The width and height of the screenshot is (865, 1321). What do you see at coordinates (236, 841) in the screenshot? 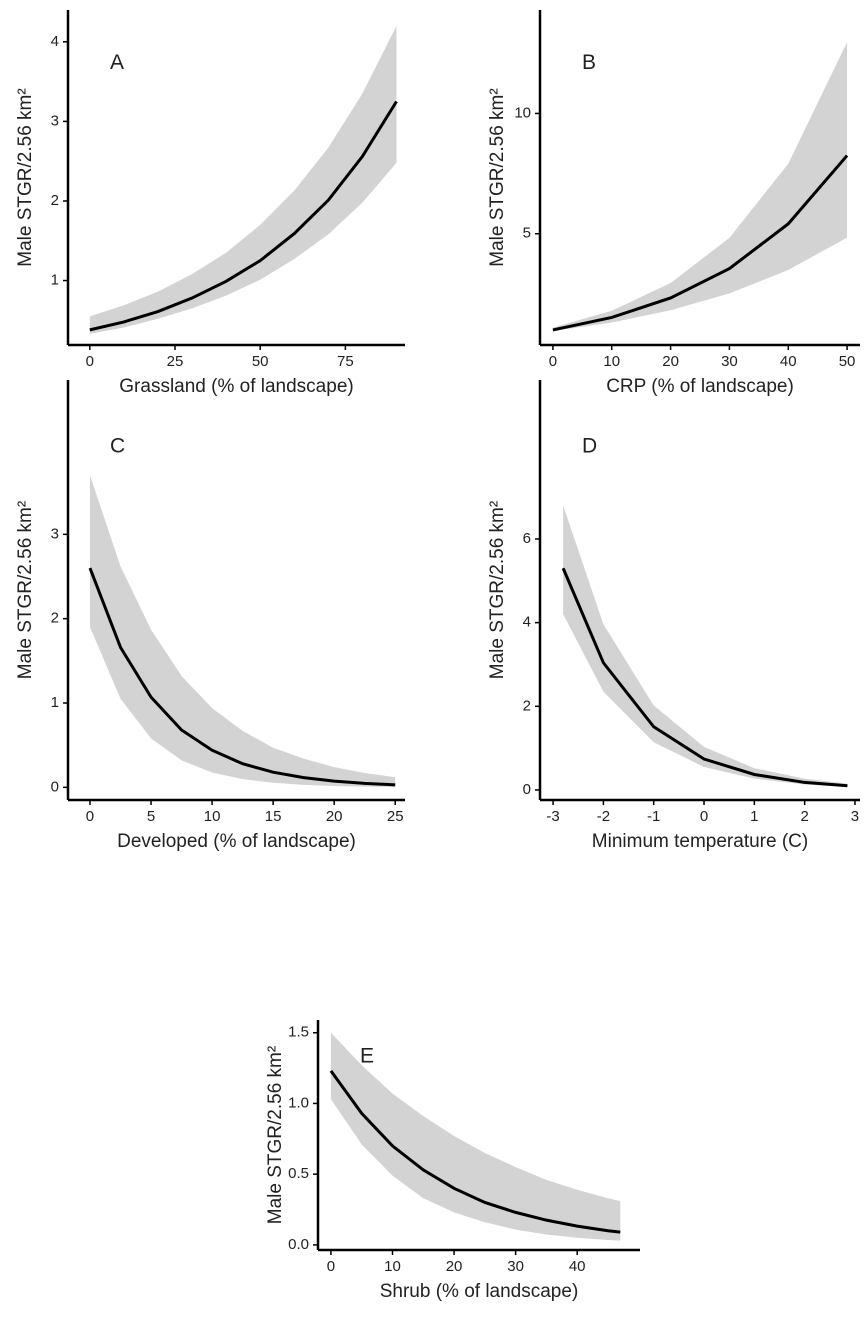
I see `x-axis-label: Developed (% of landscape)` at bounding box center [236, 841].